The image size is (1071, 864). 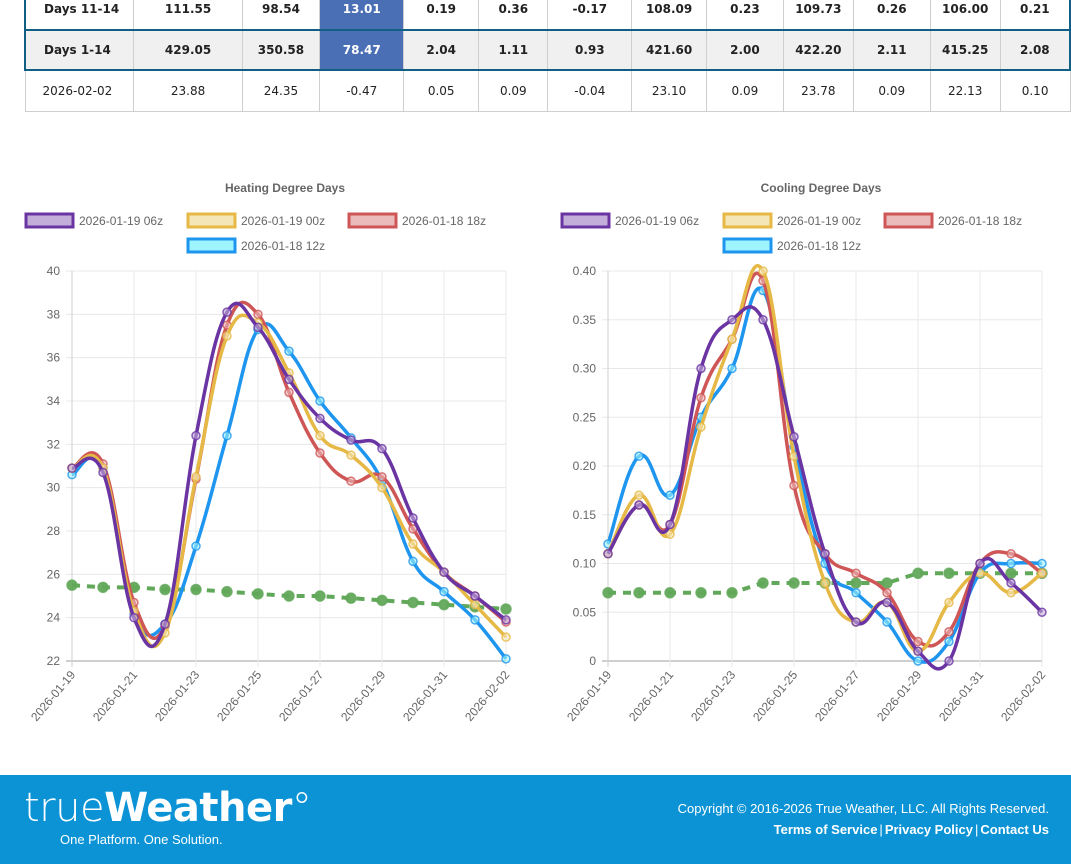 I want to click on privacy-policy-link: Privacy Policy, so click(x=928, y=829).